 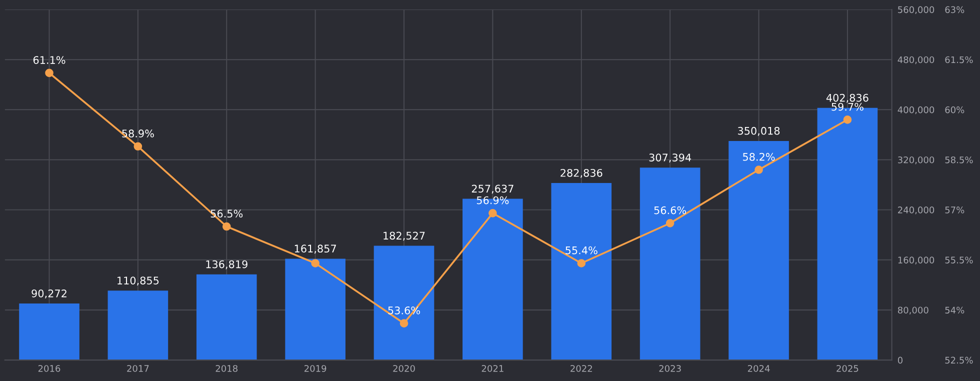 What do you see at coordinates (954, 110) in the screenshot?
I see `y2-tick-label: 60%` at bounding box center [954, 110].